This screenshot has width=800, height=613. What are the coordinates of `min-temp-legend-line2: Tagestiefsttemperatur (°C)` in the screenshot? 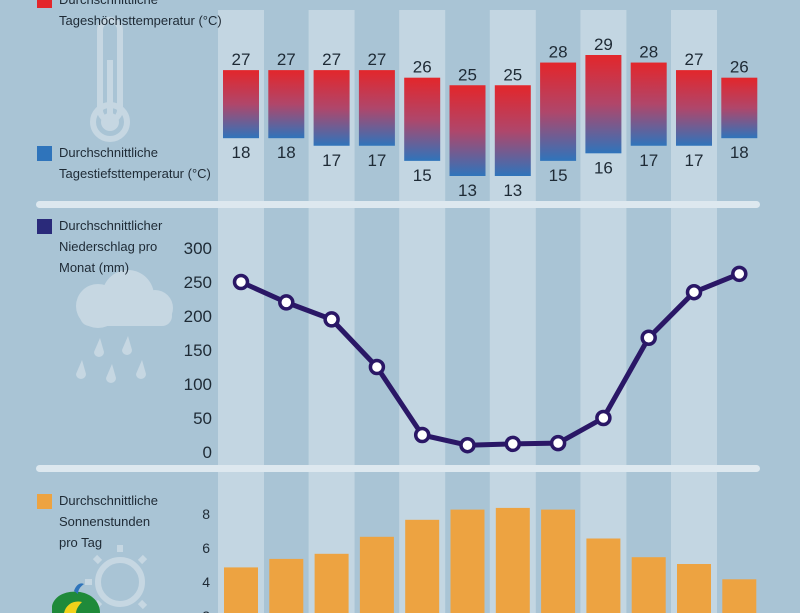 It's located at (135, 173).